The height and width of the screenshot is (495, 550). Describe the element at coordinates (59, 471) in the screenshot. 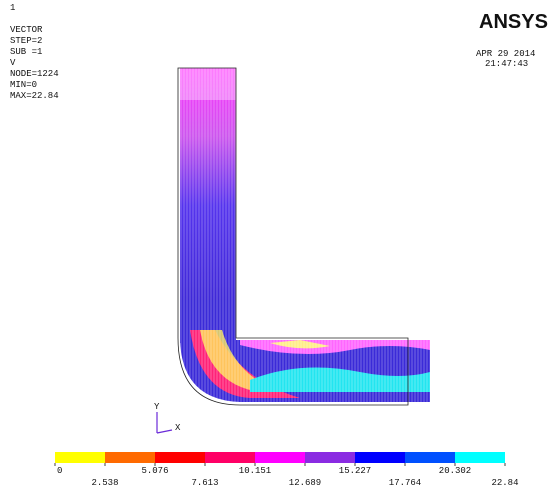

I see `legend-label: 0` at that location.